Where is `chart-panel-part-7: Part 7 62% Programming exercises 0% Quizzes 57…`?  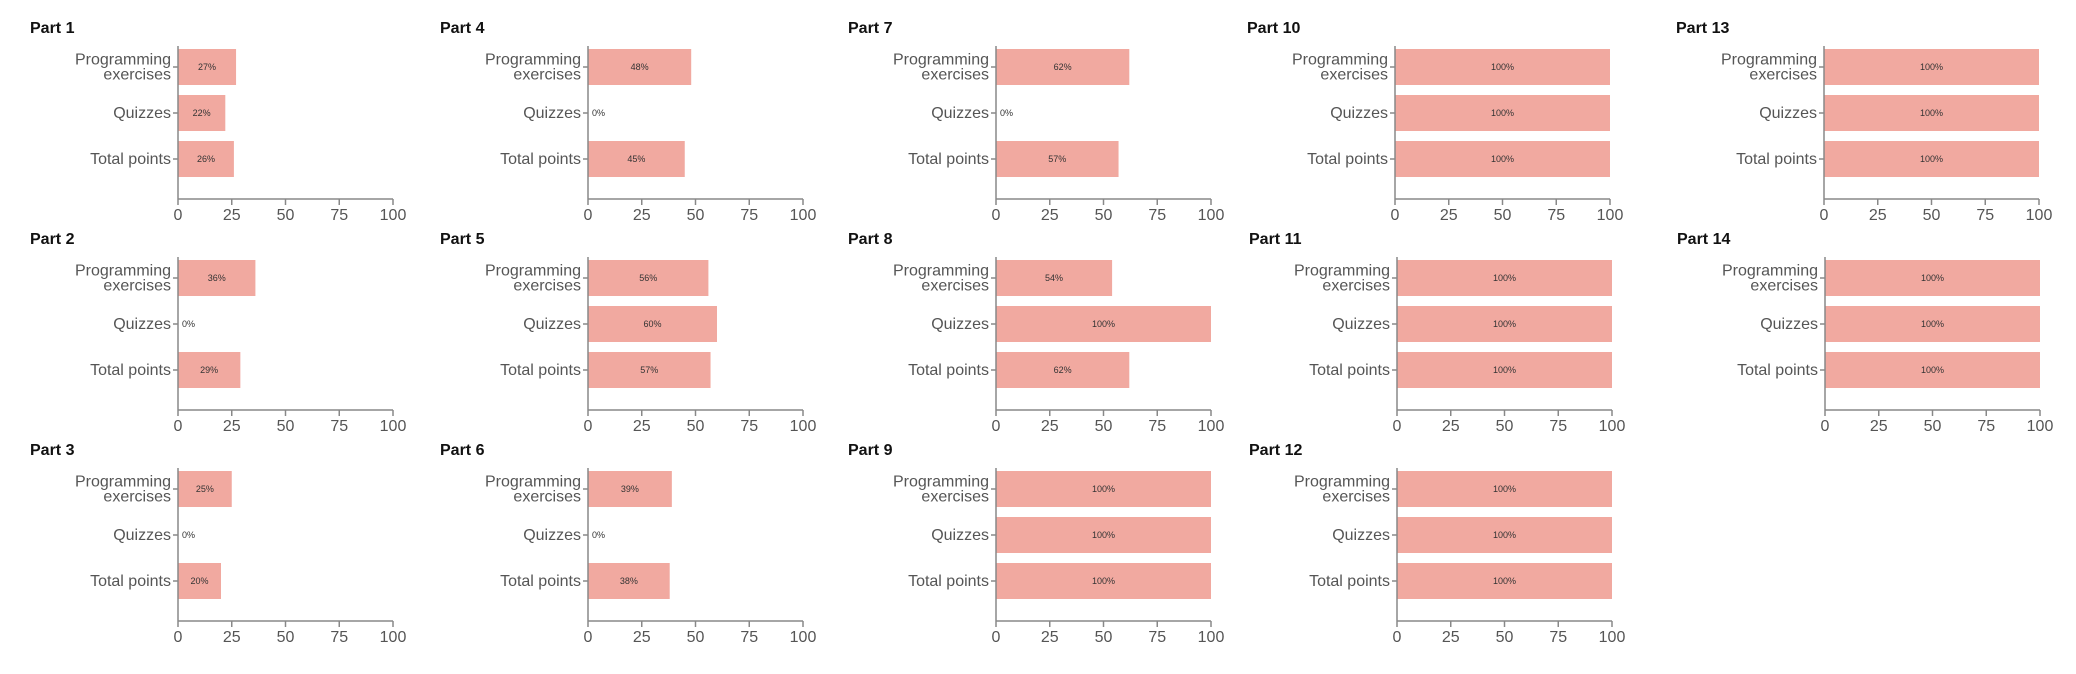 chart-panel-part-7: Part 7 62% Programming exercises 0% Quizzes 57… is located at coordinates (1048, 122).